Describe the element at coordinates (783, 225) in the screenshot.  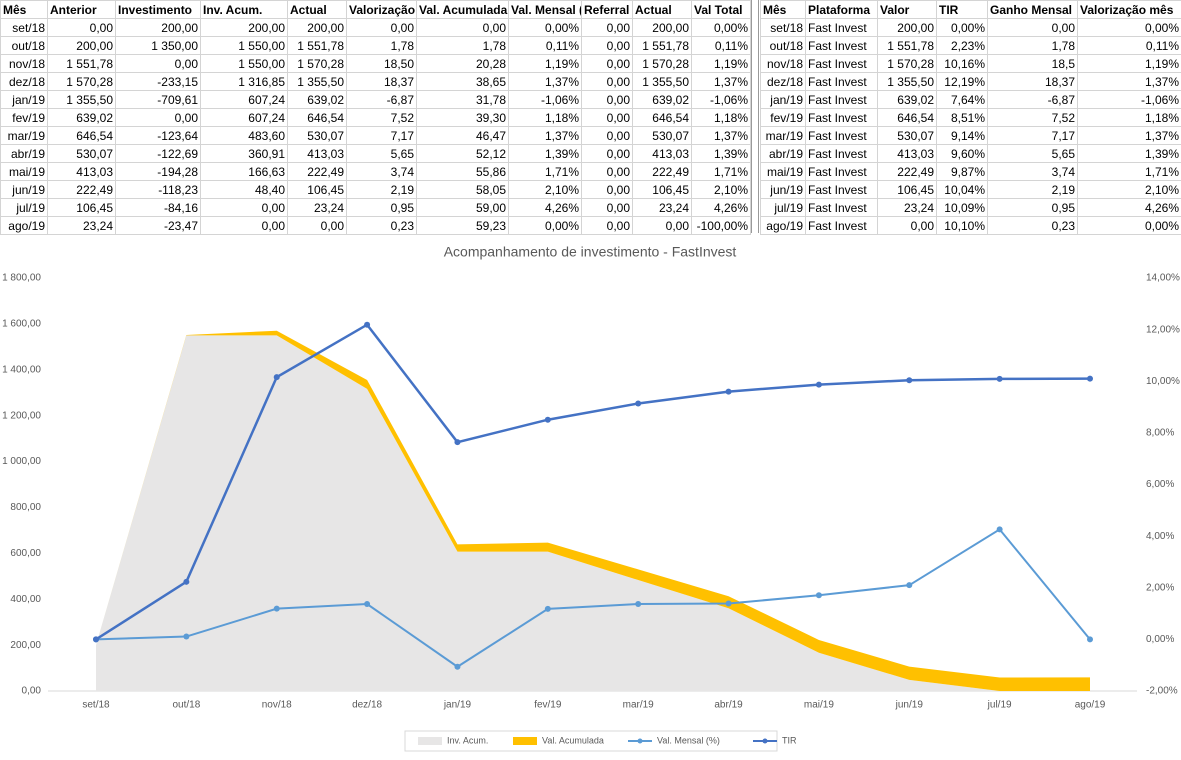
I see `table-cell: ago/19` at that location.